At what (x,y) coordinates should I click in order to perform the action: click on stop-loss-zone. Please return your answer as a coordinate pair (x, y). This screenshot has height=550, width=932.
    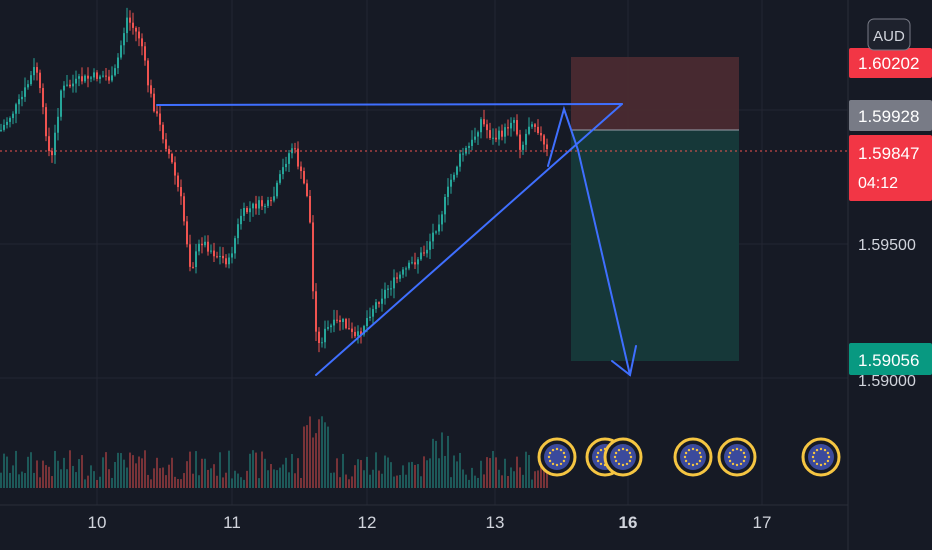
    Looking at the image, I should click on (655, 93).